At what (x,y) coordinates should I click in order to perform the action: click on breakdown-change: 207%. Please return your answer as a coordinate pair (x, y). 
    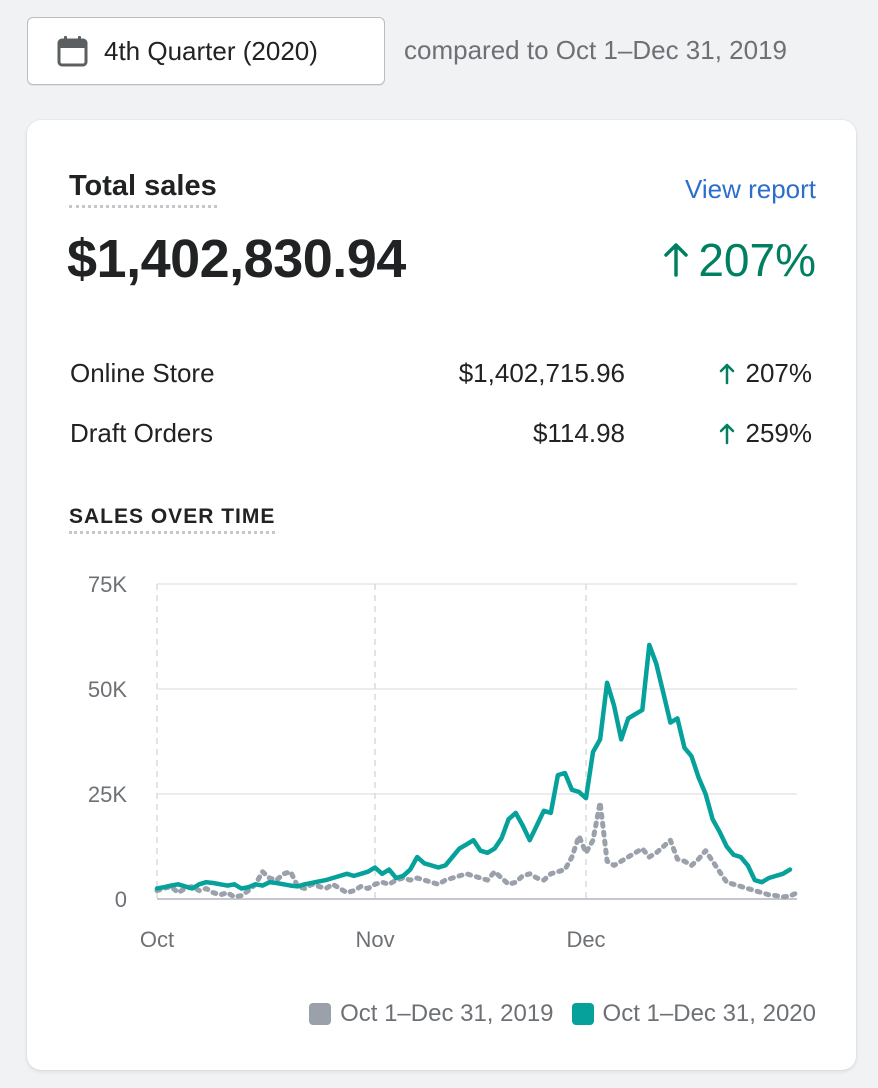
    Looking at the image, I should click on (765, 373).